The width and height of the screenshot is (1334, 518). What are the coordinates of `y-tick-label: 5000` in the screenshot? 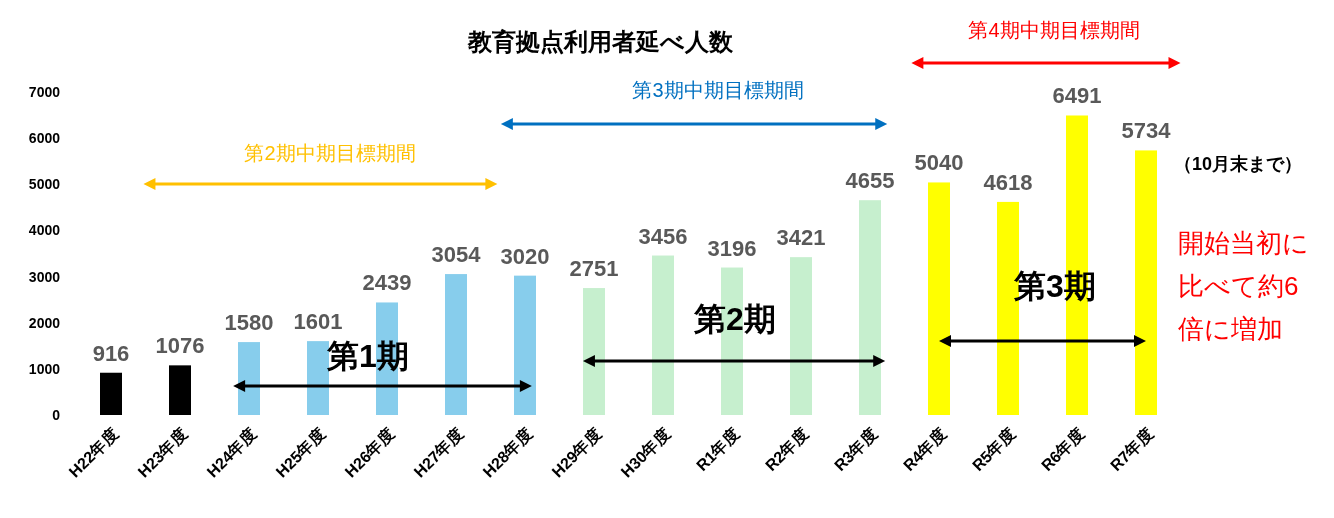 It's located at (44, 184).